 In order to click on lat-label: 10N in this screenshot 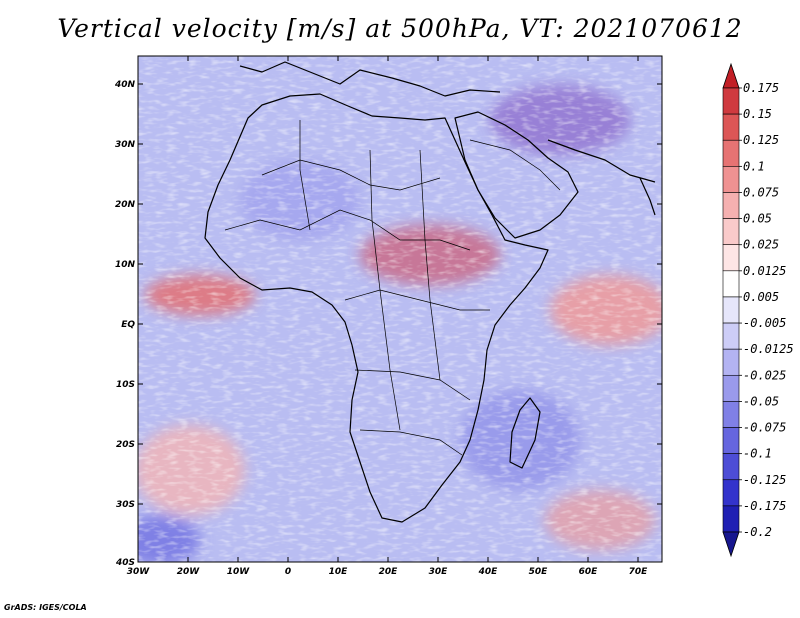, I will do `click(125, 265)`.